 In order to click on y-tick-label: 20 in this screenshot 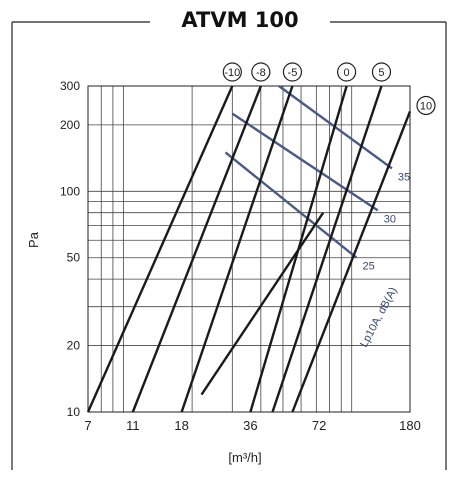, I will do `click(74, 346)`.